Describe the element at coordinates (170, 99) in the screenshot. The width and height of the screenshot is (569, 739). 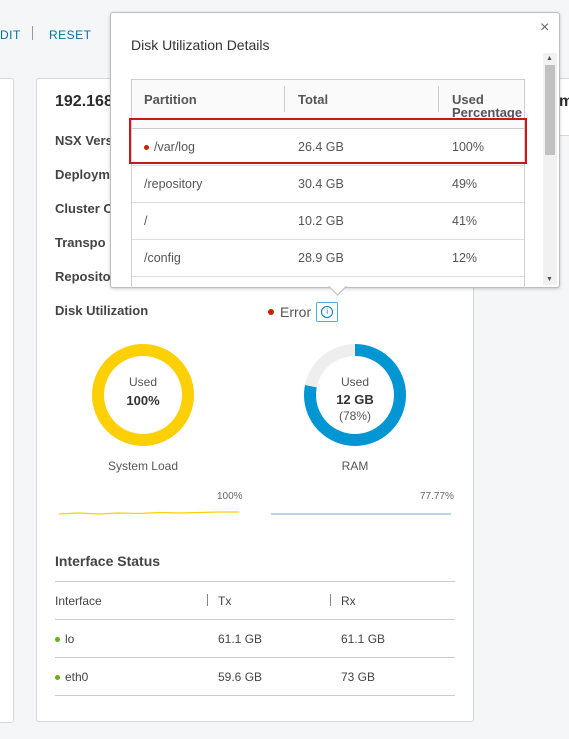
I see `header-partition: Partition` at that location.